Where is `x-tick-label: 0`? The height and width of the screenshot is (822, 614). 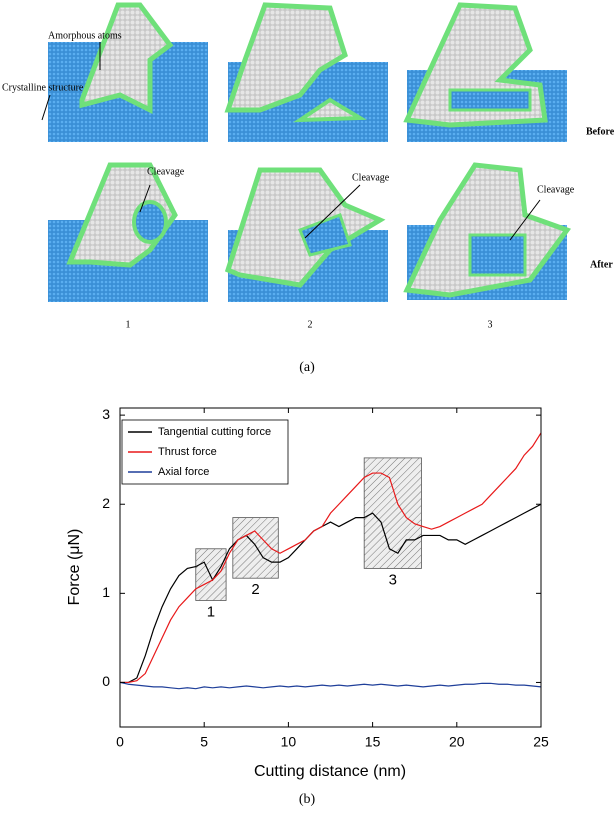 x-tick-label: 0 is located at coordinates (120, 742).